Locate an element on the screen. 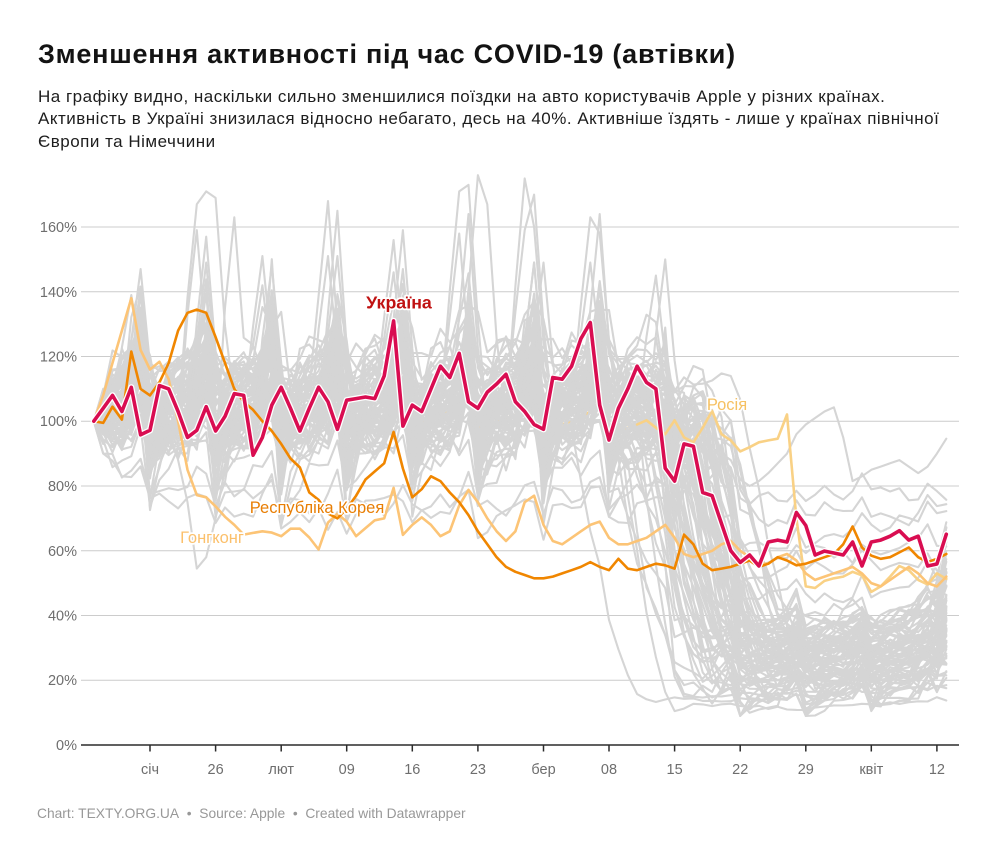  svg-text: 16 is located at coordinates (412, 770).